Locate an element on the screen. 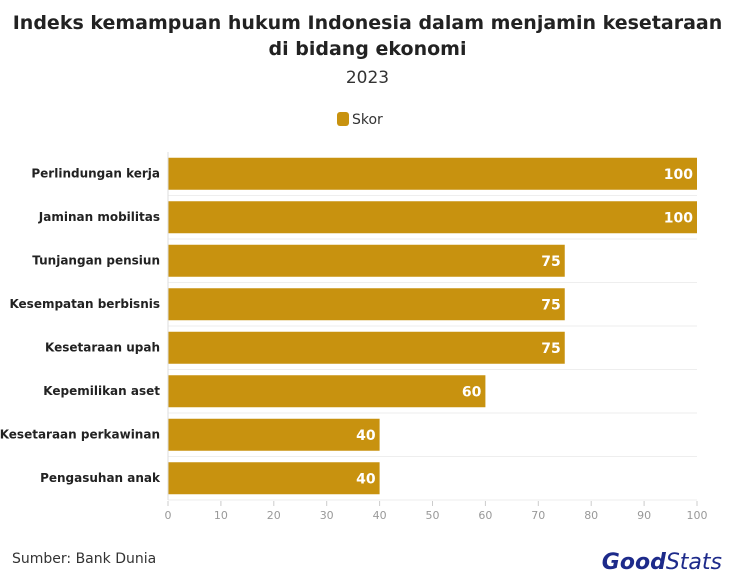  x-tick-label: 10 is located at coordinates (221, 515).